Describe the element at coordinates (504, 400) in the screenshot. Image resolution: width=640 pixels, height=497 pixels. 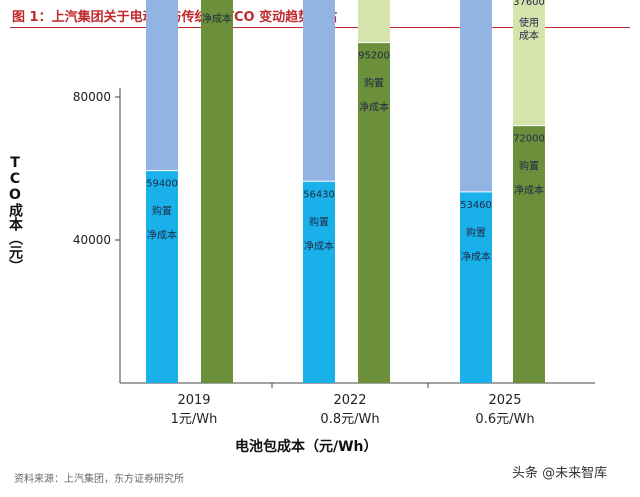
I see `x-category-year: 2025` at that location.